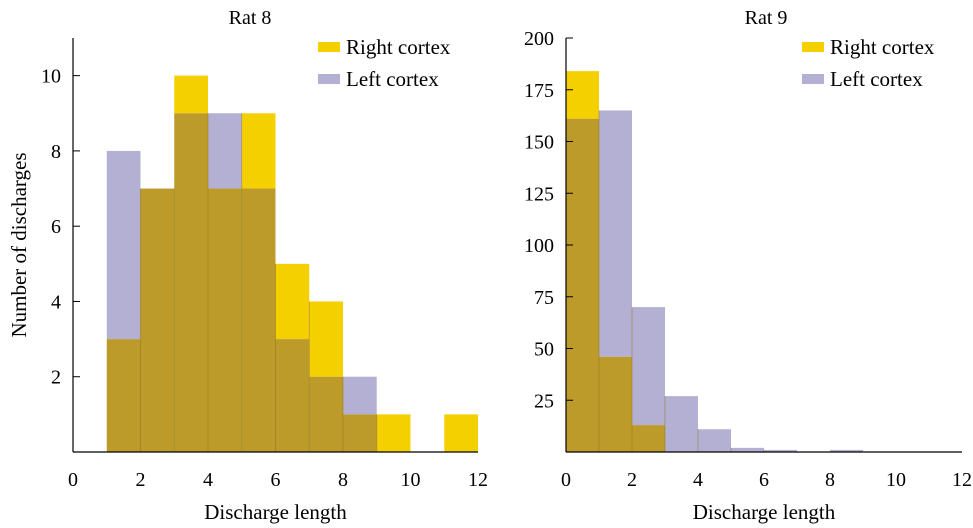 This screenshot has width=973, height=528. I want to click on y-tick-label: 50, so click(544, 350).